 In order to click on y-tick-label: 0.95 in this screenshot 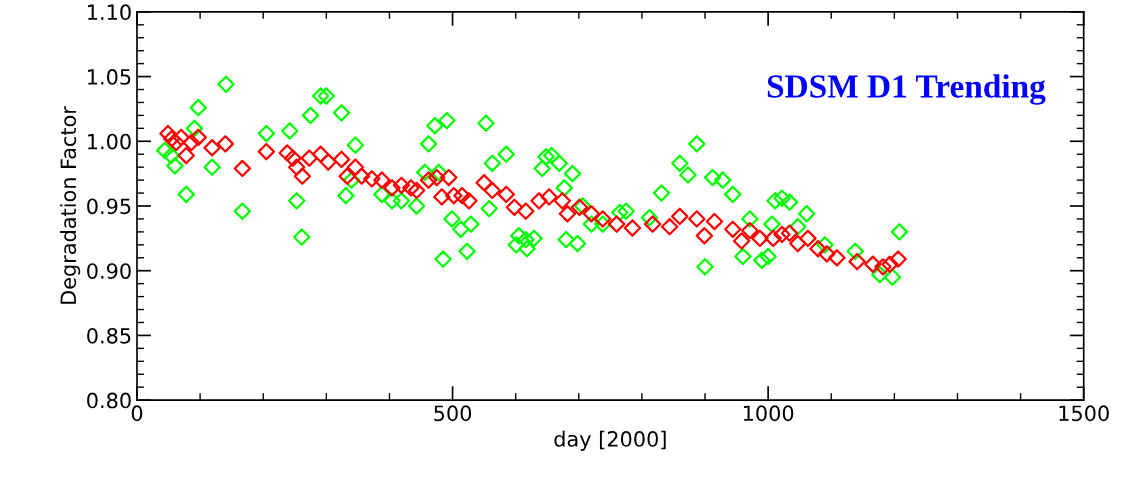, I will do `click(109, 206)`.